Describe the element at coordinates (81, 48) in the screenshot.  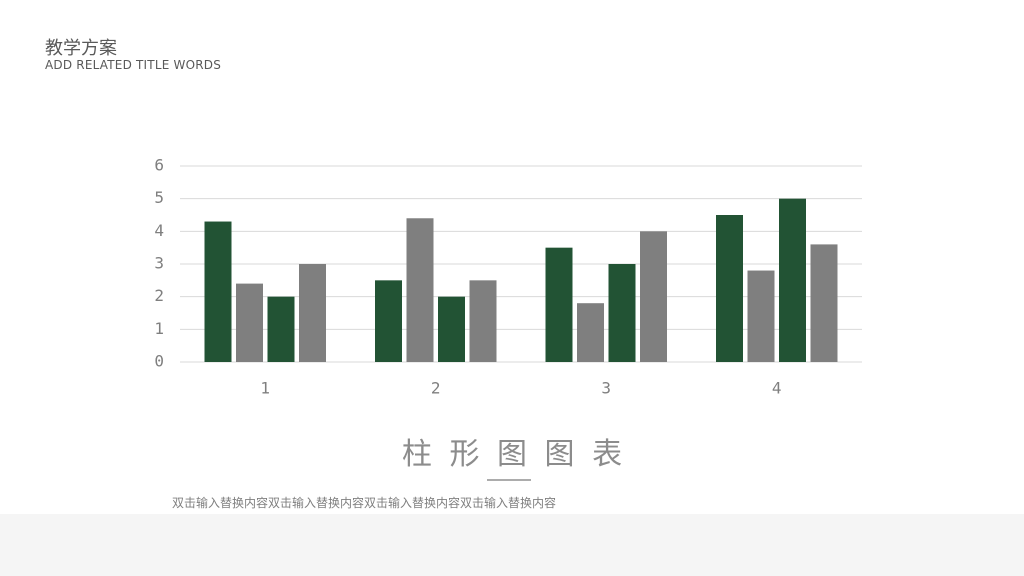
I see `slide-title: 教学方案` at that location.